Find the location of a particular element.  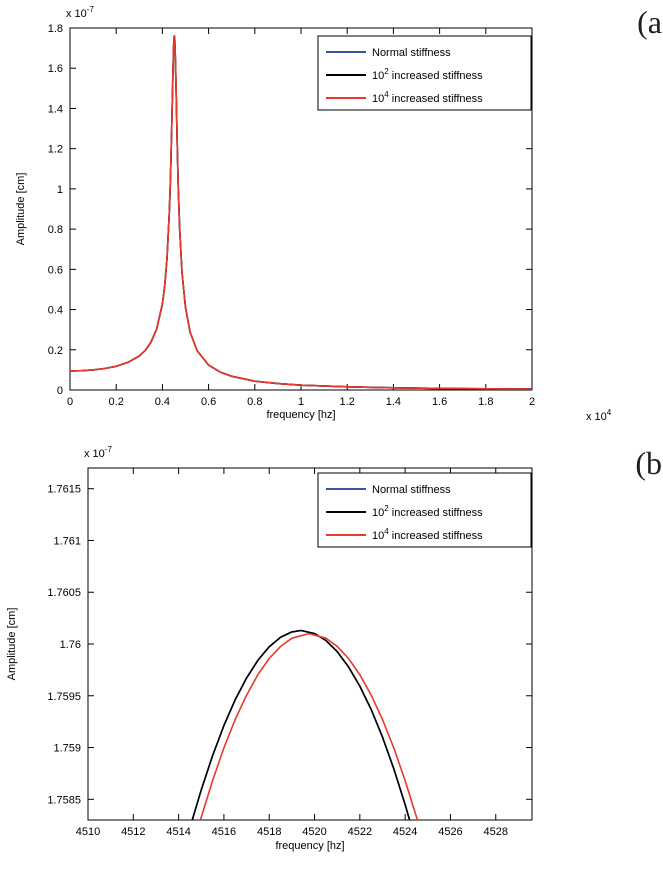

x-scale-note: x 104 is located at coordinates (599, 415).